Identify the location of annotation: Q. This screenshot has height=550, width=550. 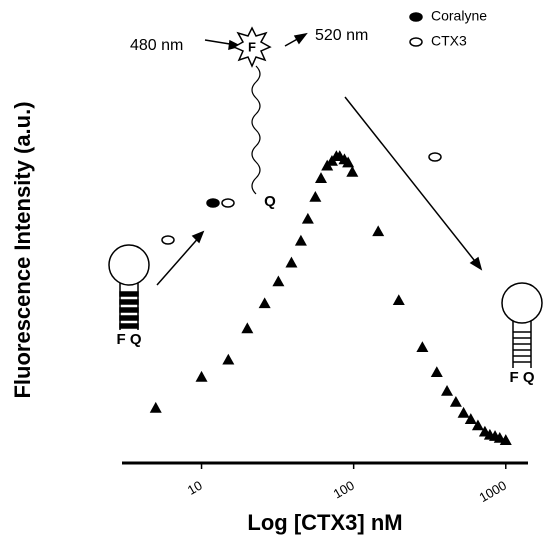
(270, 201).